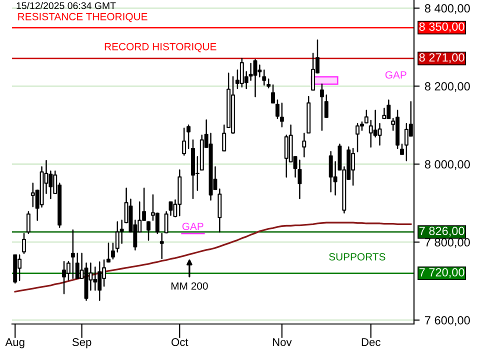 Image resolution: width=500 pixels, height=350 pixels. Describe the element at coordinates (160, 47) in the screenshot. I see `annotation: RECORD HISTORIQUE` at that location.